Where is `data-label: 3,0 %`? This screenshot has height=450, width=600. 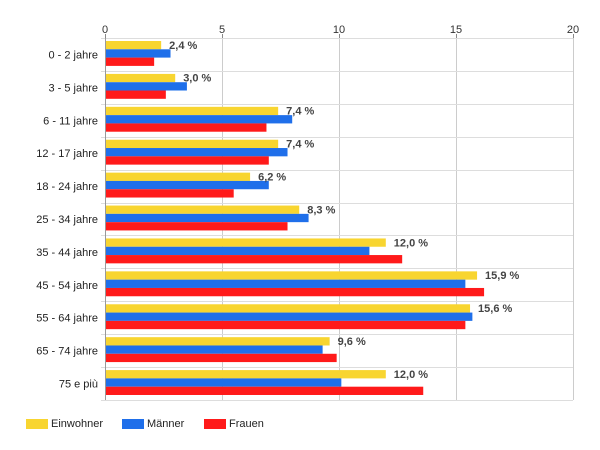 data-label: 3,0 % is located at coordinates (197, 79).